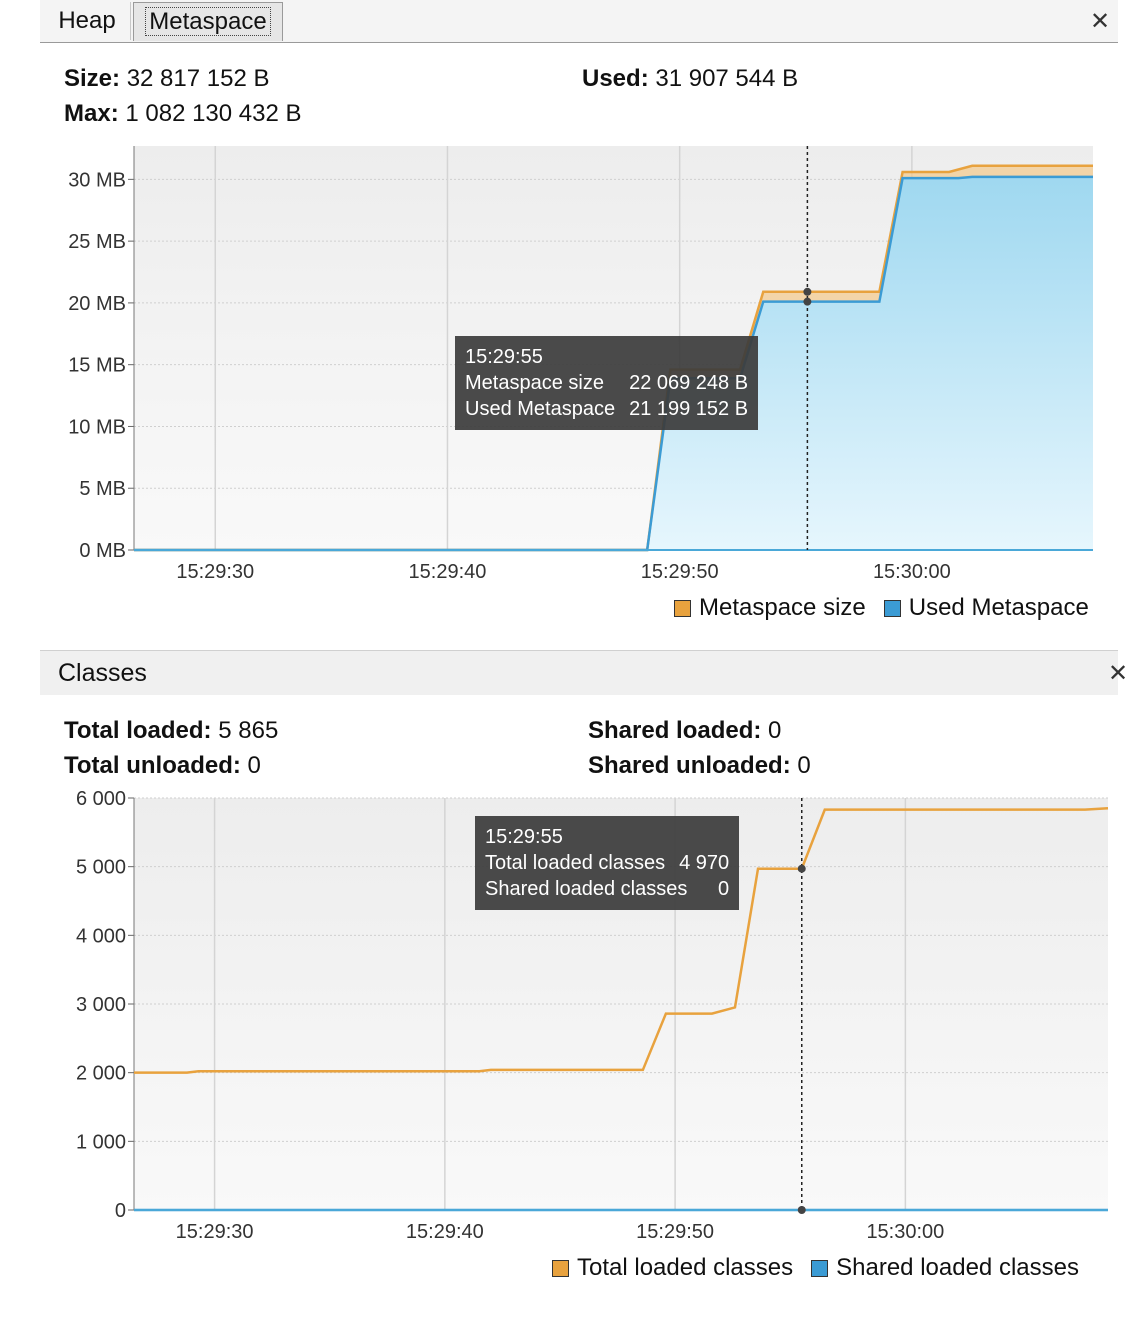 The width and height of the screenshot is (1134, 1328). I want to click on metaspace-size-info: Size: 32 817 152 B, so click(166, 79).